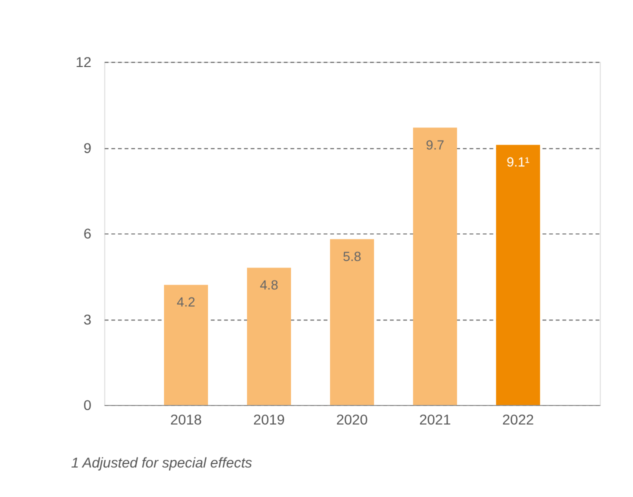 This screenshot has width=633, height=497. Describe the element at coordinates (352, 256) in the screenshot. I see `data-label: 5.8` at that location.